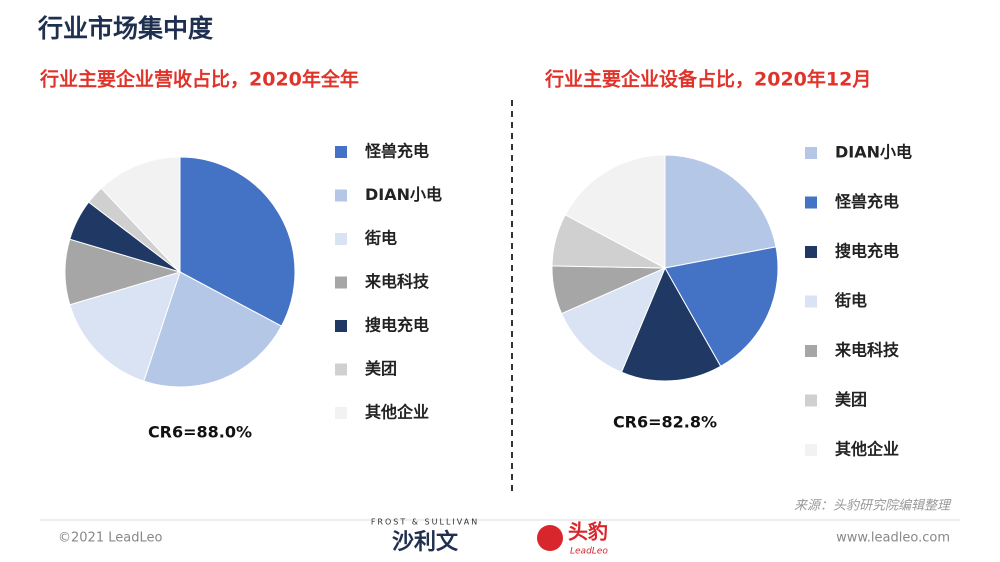 Image resolution: width=1000 pixels, height=562 pixels. I want to click on annotation: CR6=88.0%, so click(200, 432).